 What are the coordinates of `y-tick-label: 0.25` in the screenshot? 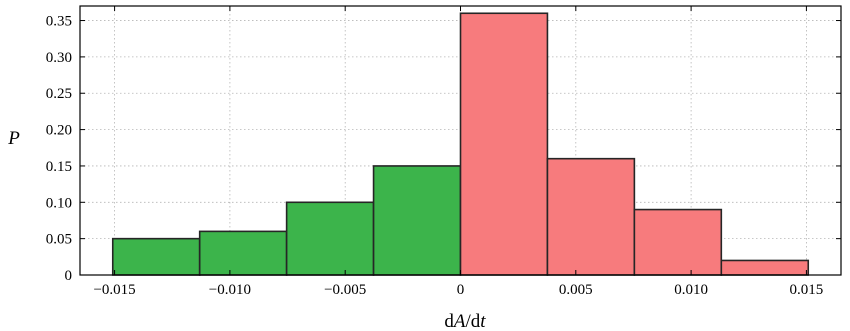 It's located at (59, 94).